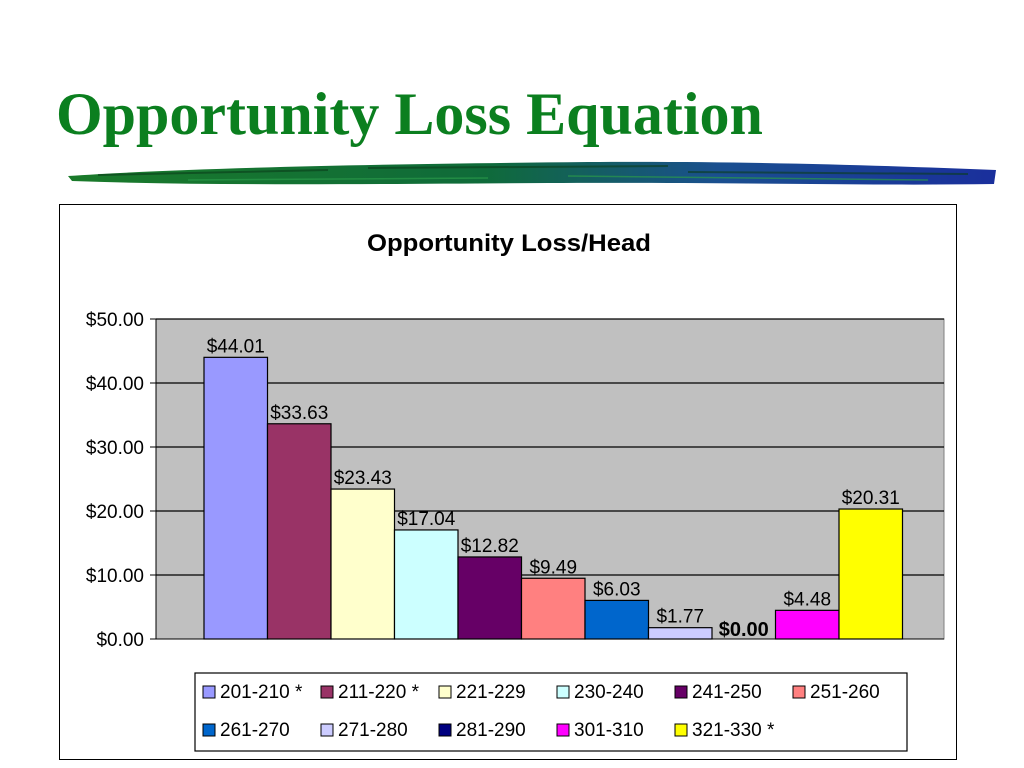  What do you see at coordinates (373, 730) in the screenshot?
I see `legend-label: 271-280` at bounding box center [373, 730].